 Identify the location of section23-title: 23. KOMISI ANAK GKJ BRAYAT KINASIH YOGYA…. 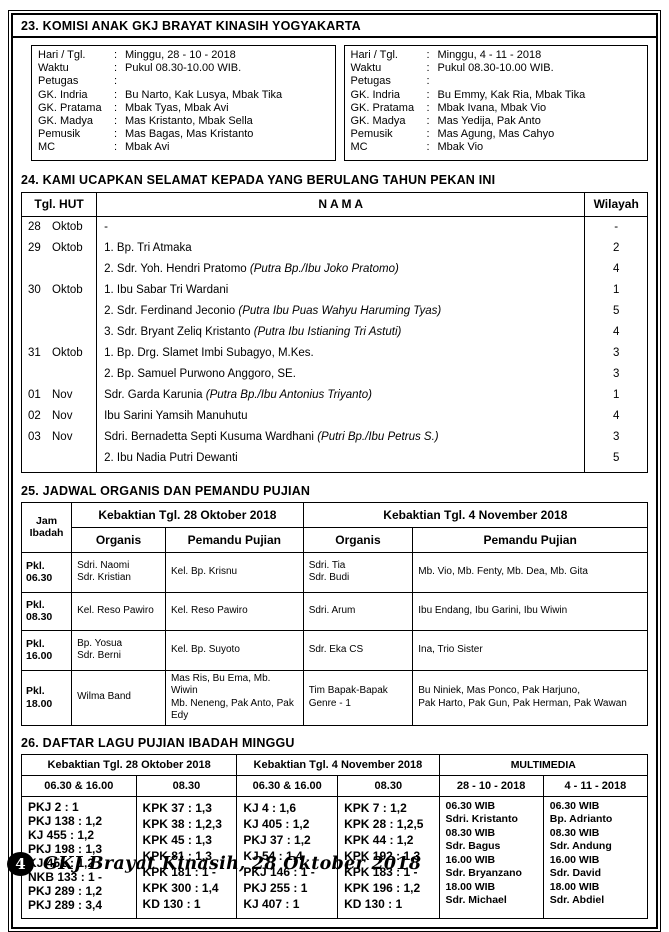
(334, 26).